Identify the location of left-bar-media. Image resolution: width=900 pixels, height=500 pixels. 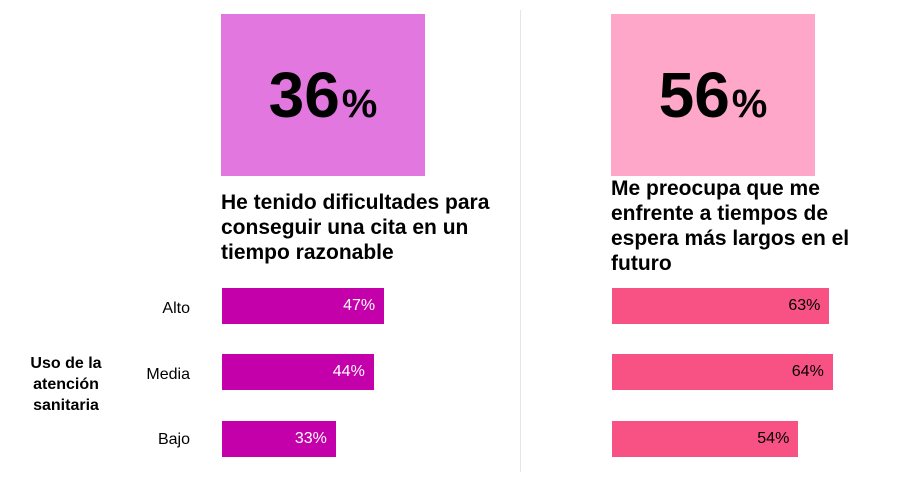
(298, 372).